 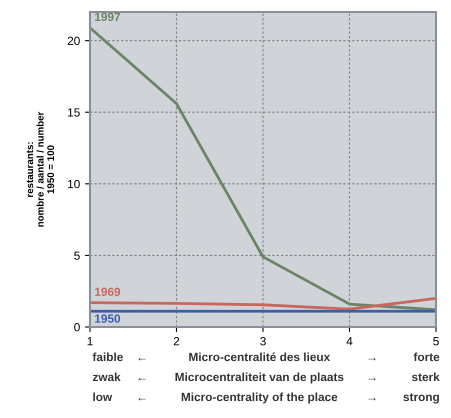 What do you see at coordinates (106, 377) in the screenshot?
I see `text: zwak` at bounding box center [106, 377].